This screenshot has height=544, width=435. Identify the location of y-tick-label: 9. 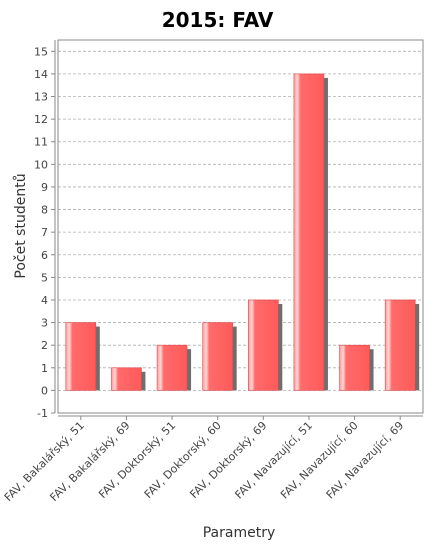
(44, 187).